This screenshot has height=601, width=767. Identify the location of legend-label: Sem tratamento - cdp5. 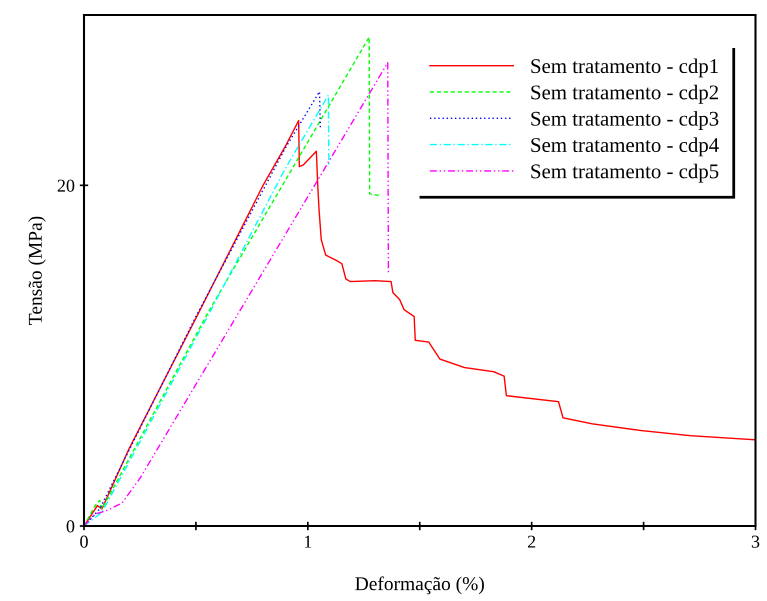
(624, 173).